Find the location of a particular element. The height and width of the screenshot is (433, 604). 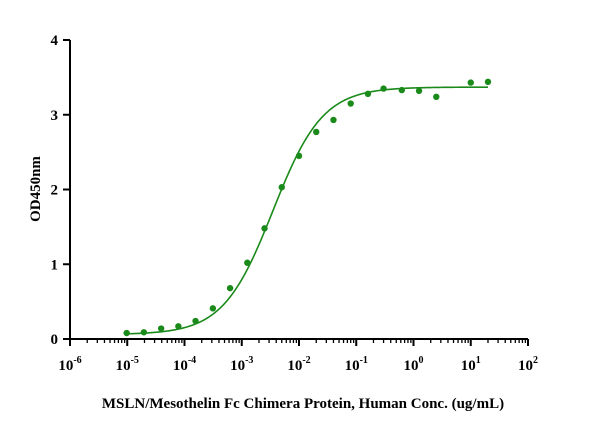

x-tick-label: 10⁻¹ is located at coordinates (356, 364).